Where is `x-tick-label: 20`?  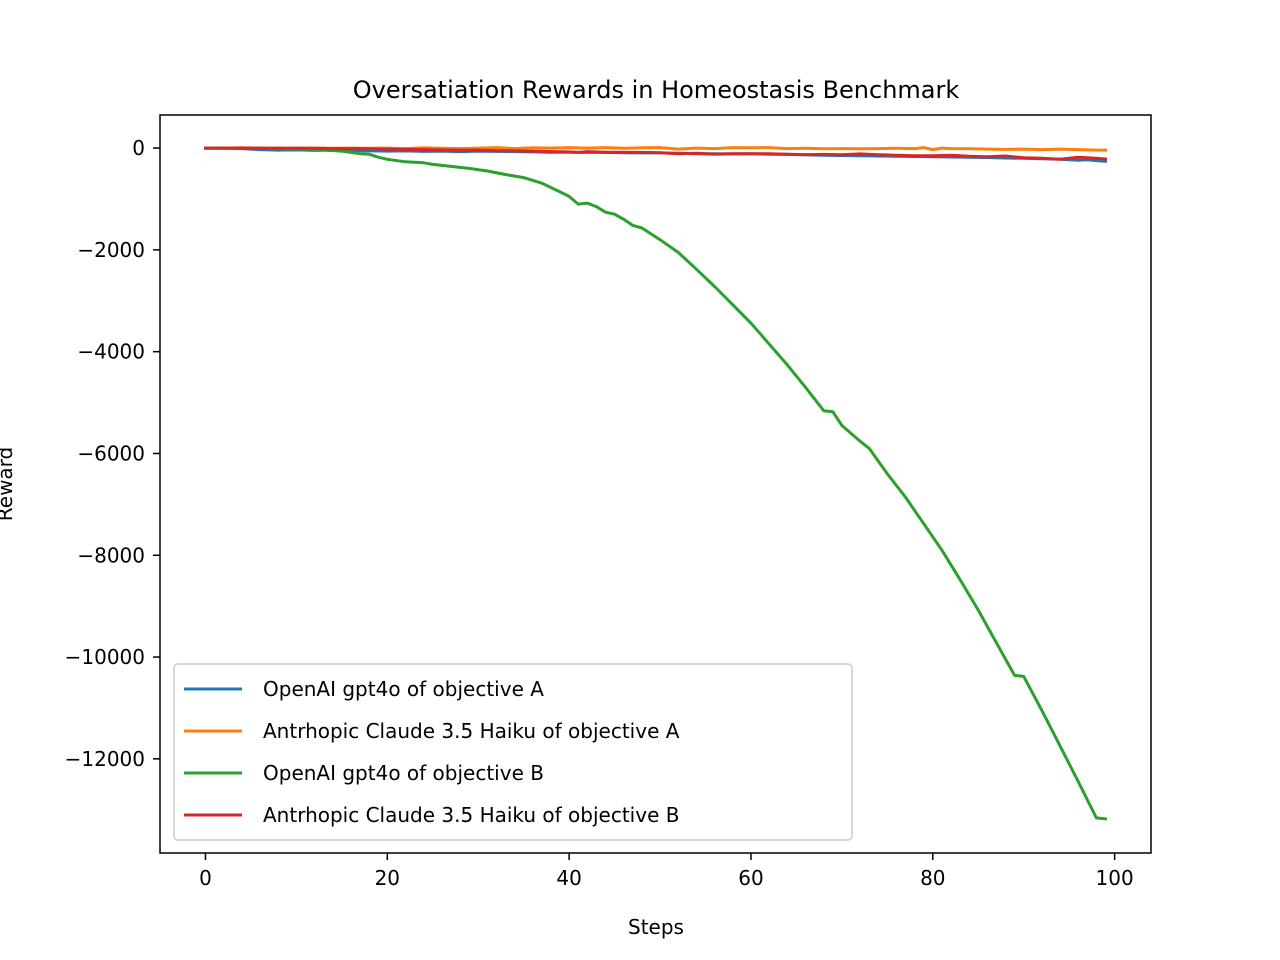
x-tick-label: 20 is located at coordinates (387, 878).